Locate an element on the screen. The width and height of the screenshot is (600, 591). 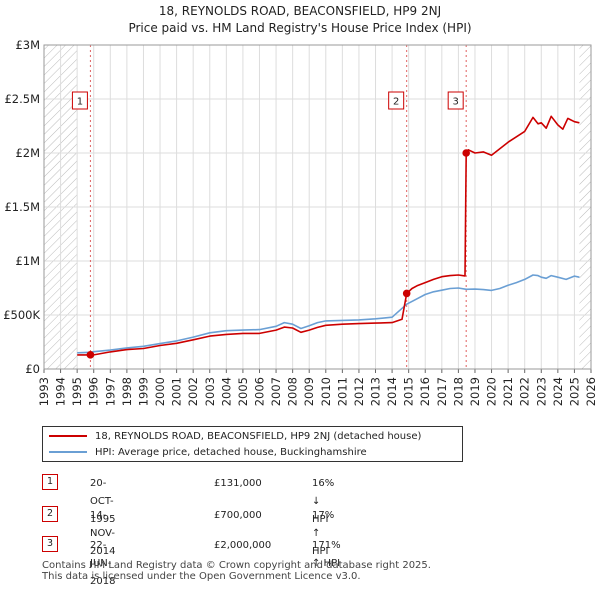
sale-price: £131,000 is located at coordinates (238, 483).